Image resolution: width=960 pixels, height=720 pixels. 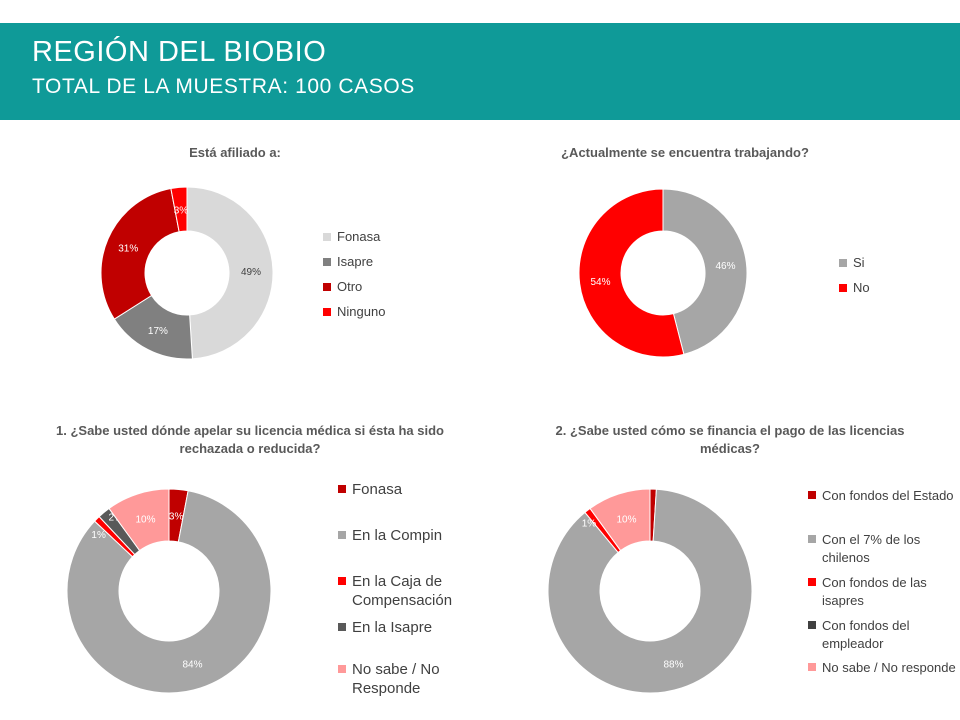 I want to click on legend-label: Con fondos del empleador, so click(x=866, y=634).